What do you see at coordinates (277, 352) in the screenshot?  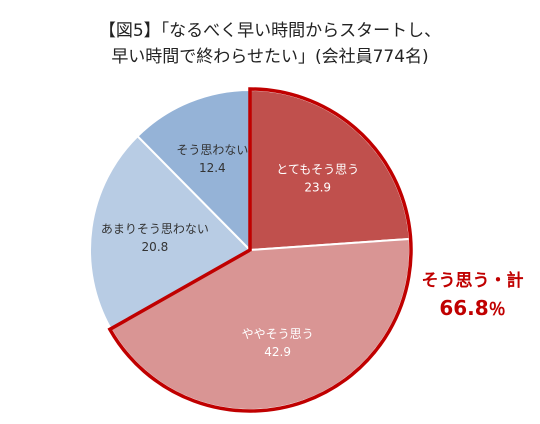 I see `slice-value-label: 42.9` at bounding box center [277, 352].